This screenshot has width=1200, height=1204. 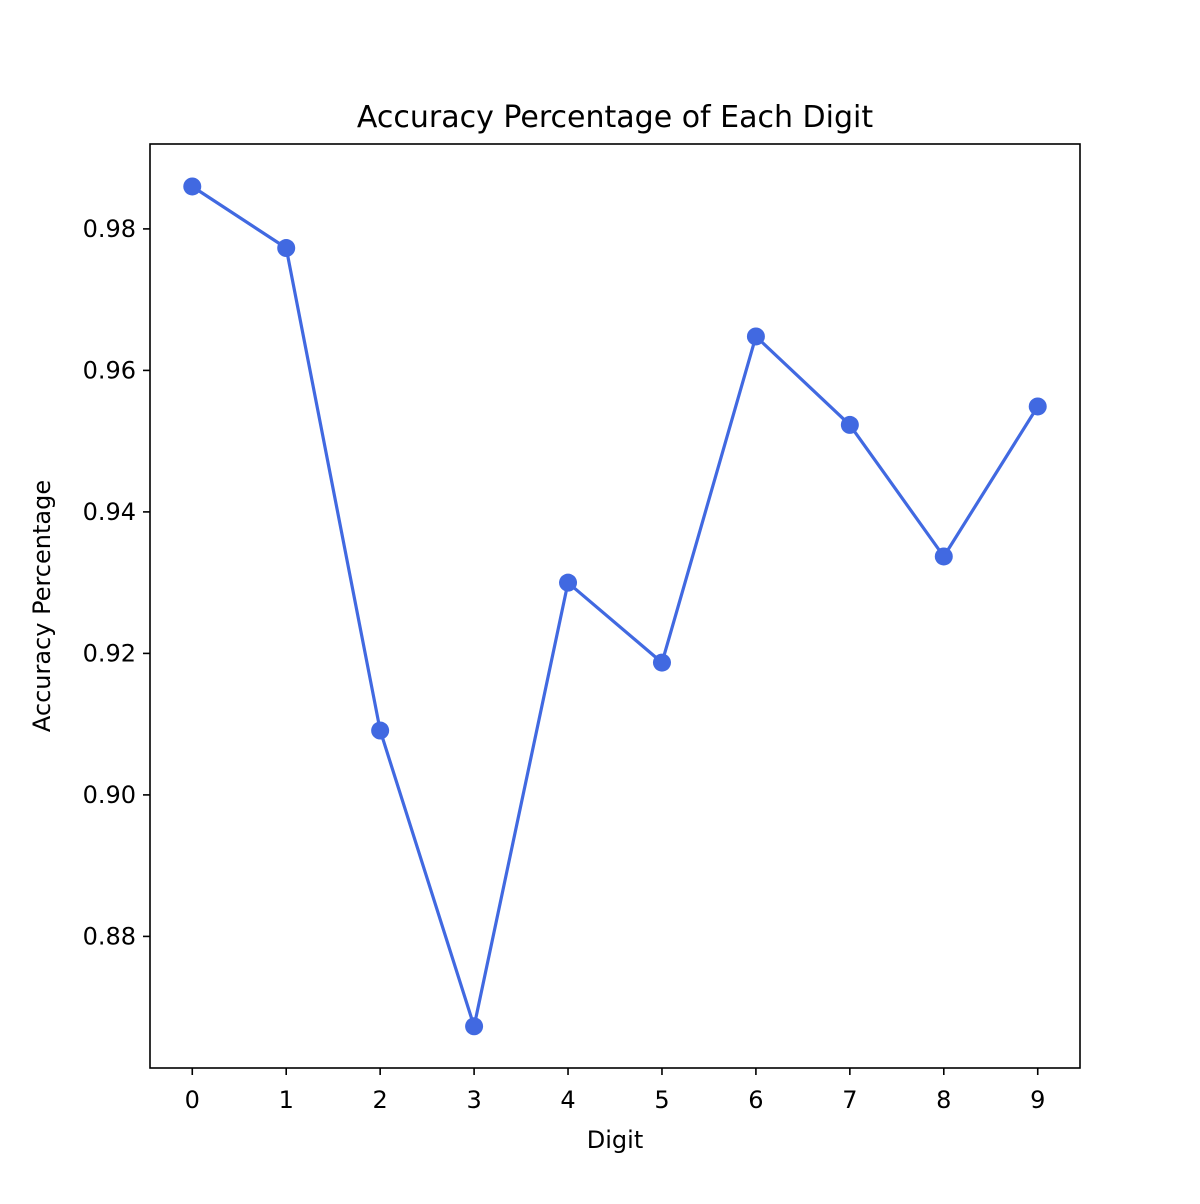 What do you see at coordinates (849, 1100) in the screenshot?
I see `x-tick-label: 7` at bounding box center [849, 1100].